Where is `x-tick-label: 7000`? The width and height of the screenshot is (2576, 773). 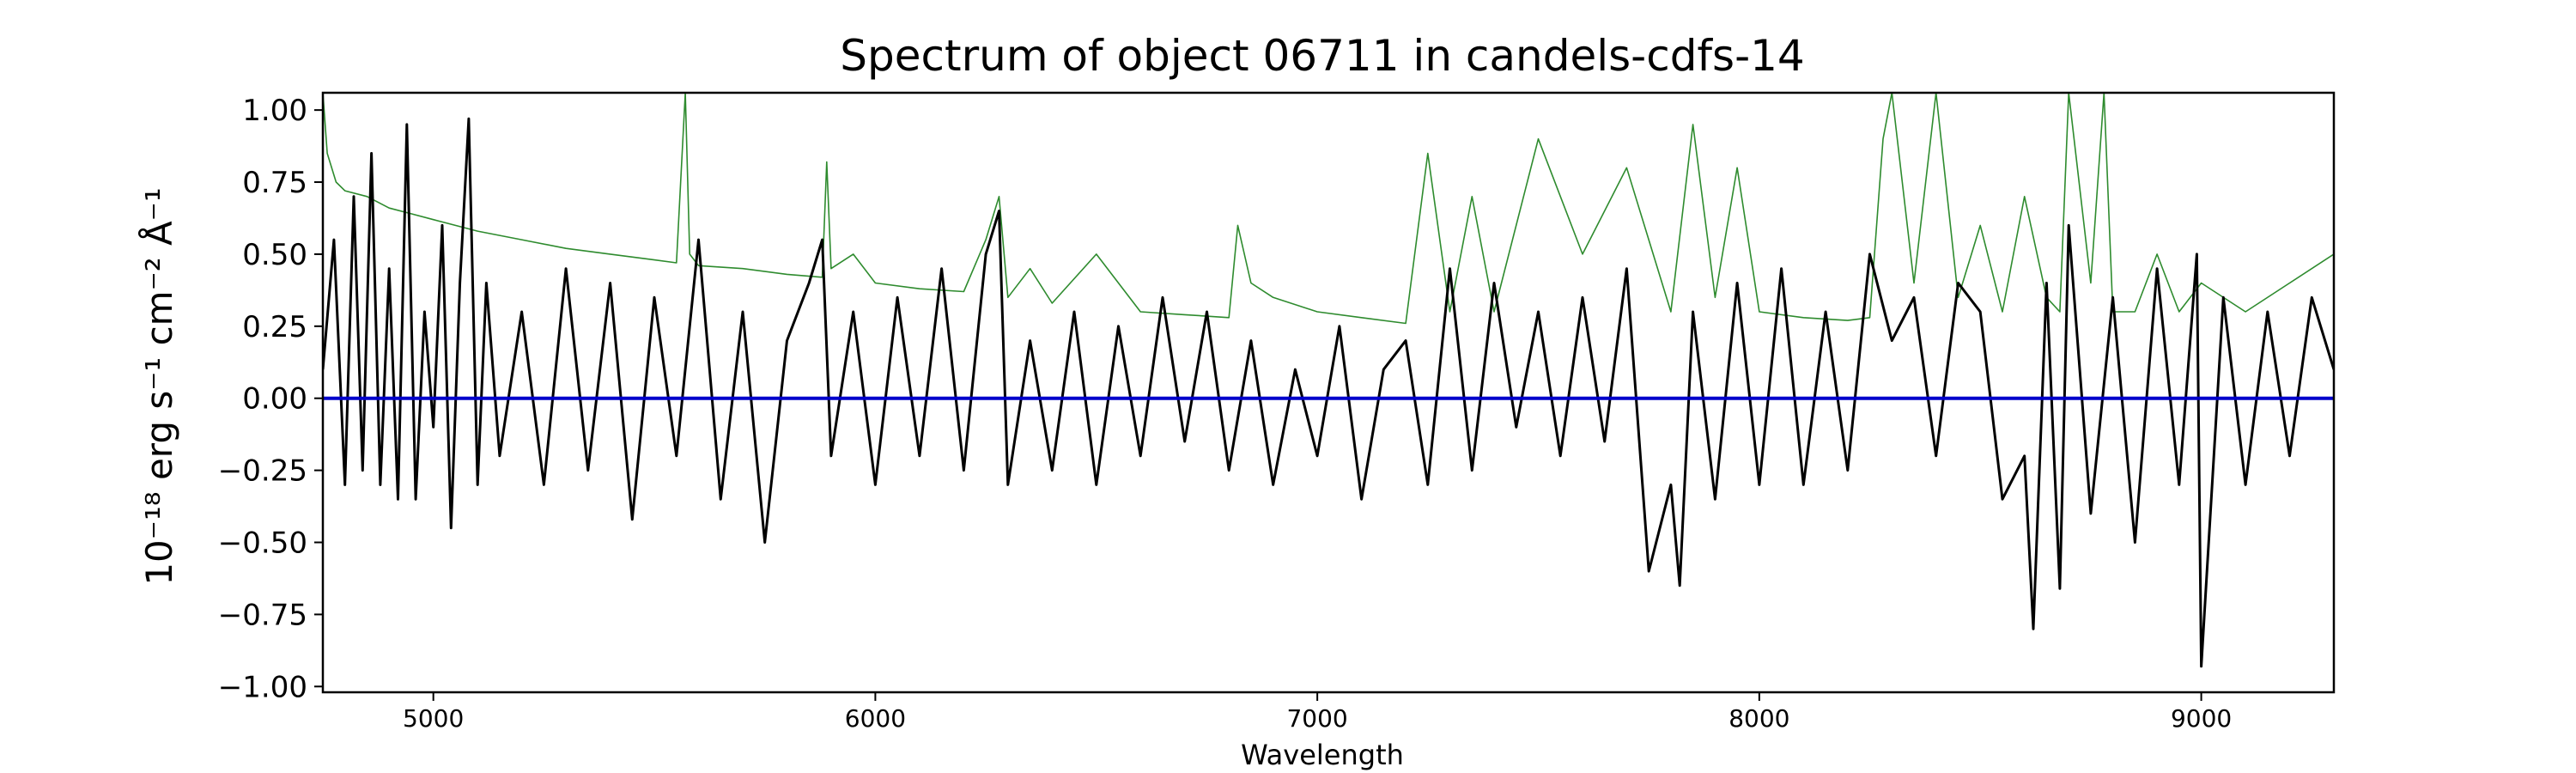
x-tick-label: 7000 is located at coordinates (1316, 718).